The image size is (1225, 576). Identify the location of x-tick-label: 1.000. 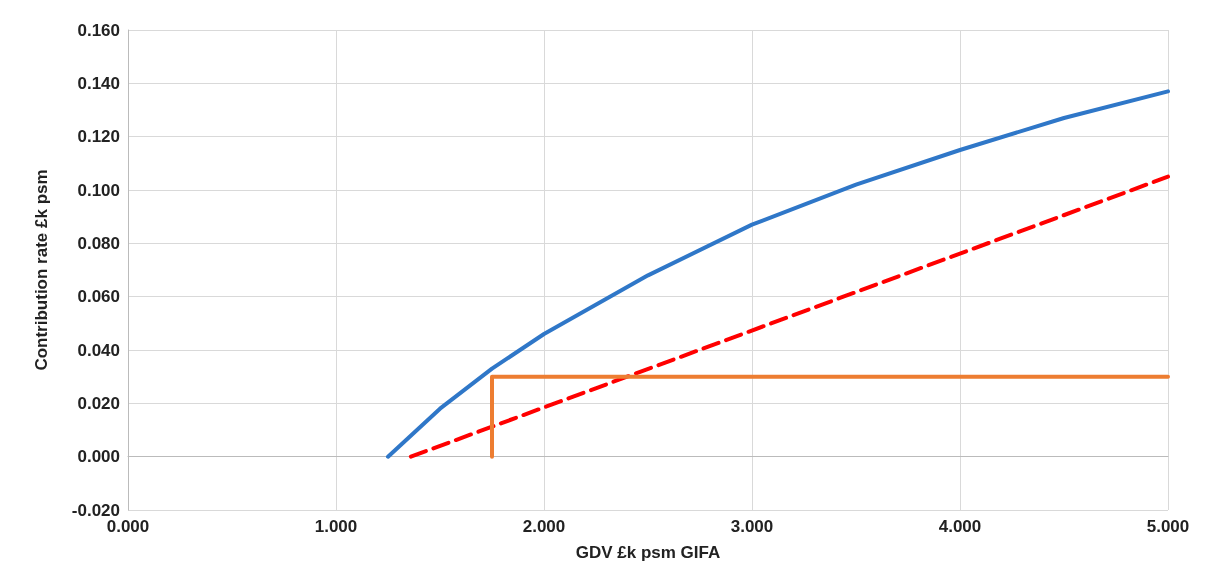
(336, 526).